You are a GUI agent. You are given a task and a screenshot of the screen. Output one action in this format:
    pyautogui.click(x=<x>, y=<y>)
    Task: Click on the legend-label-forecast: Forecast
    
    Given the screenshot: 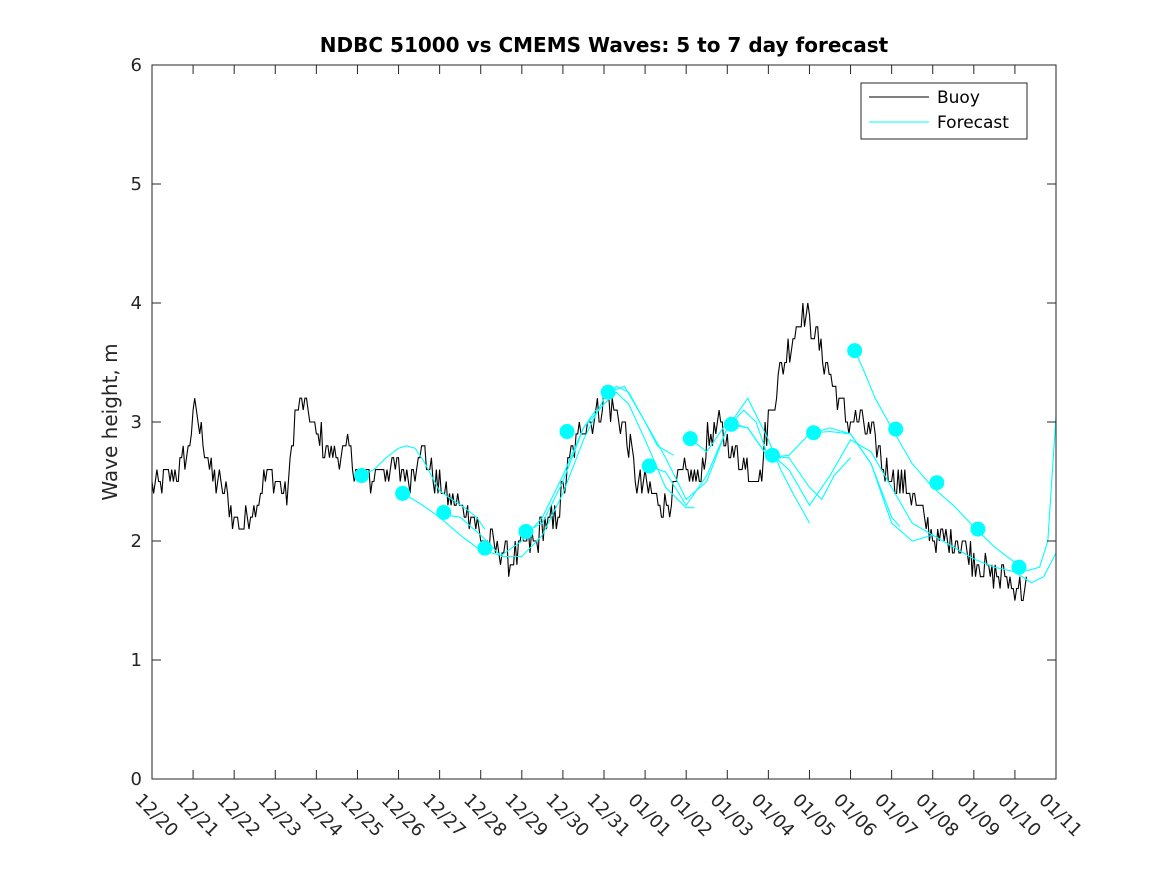 What is the action you would take?
    pyautogui.click(x=973, y=123)
    